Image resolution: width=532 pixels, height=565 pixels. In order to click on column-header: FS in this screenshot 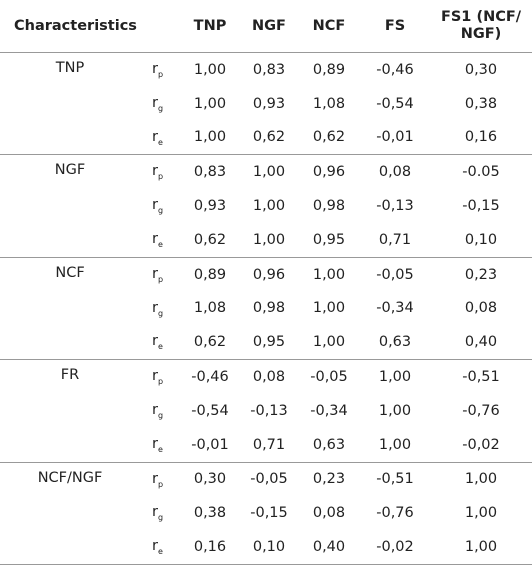, I will do `click(395, 26)`.